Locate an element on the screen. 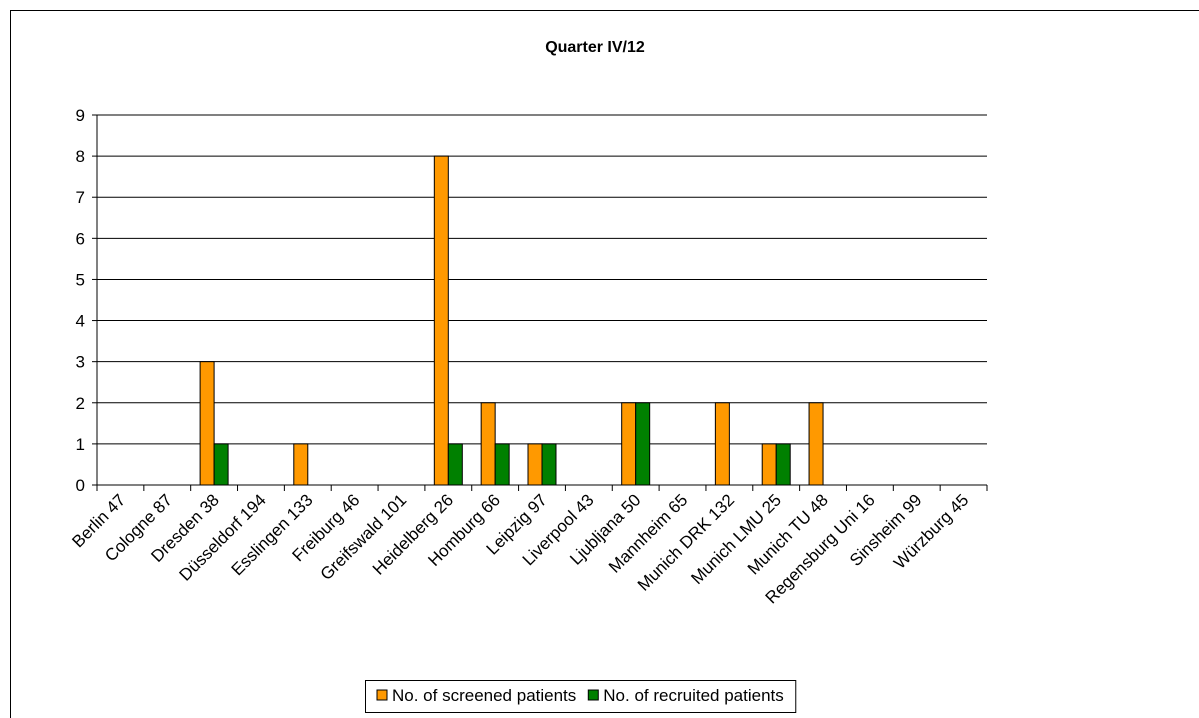 The width and height of the screenshot is (1199, 718). y-tick-label: 6 is located at coordinates (80, 238).